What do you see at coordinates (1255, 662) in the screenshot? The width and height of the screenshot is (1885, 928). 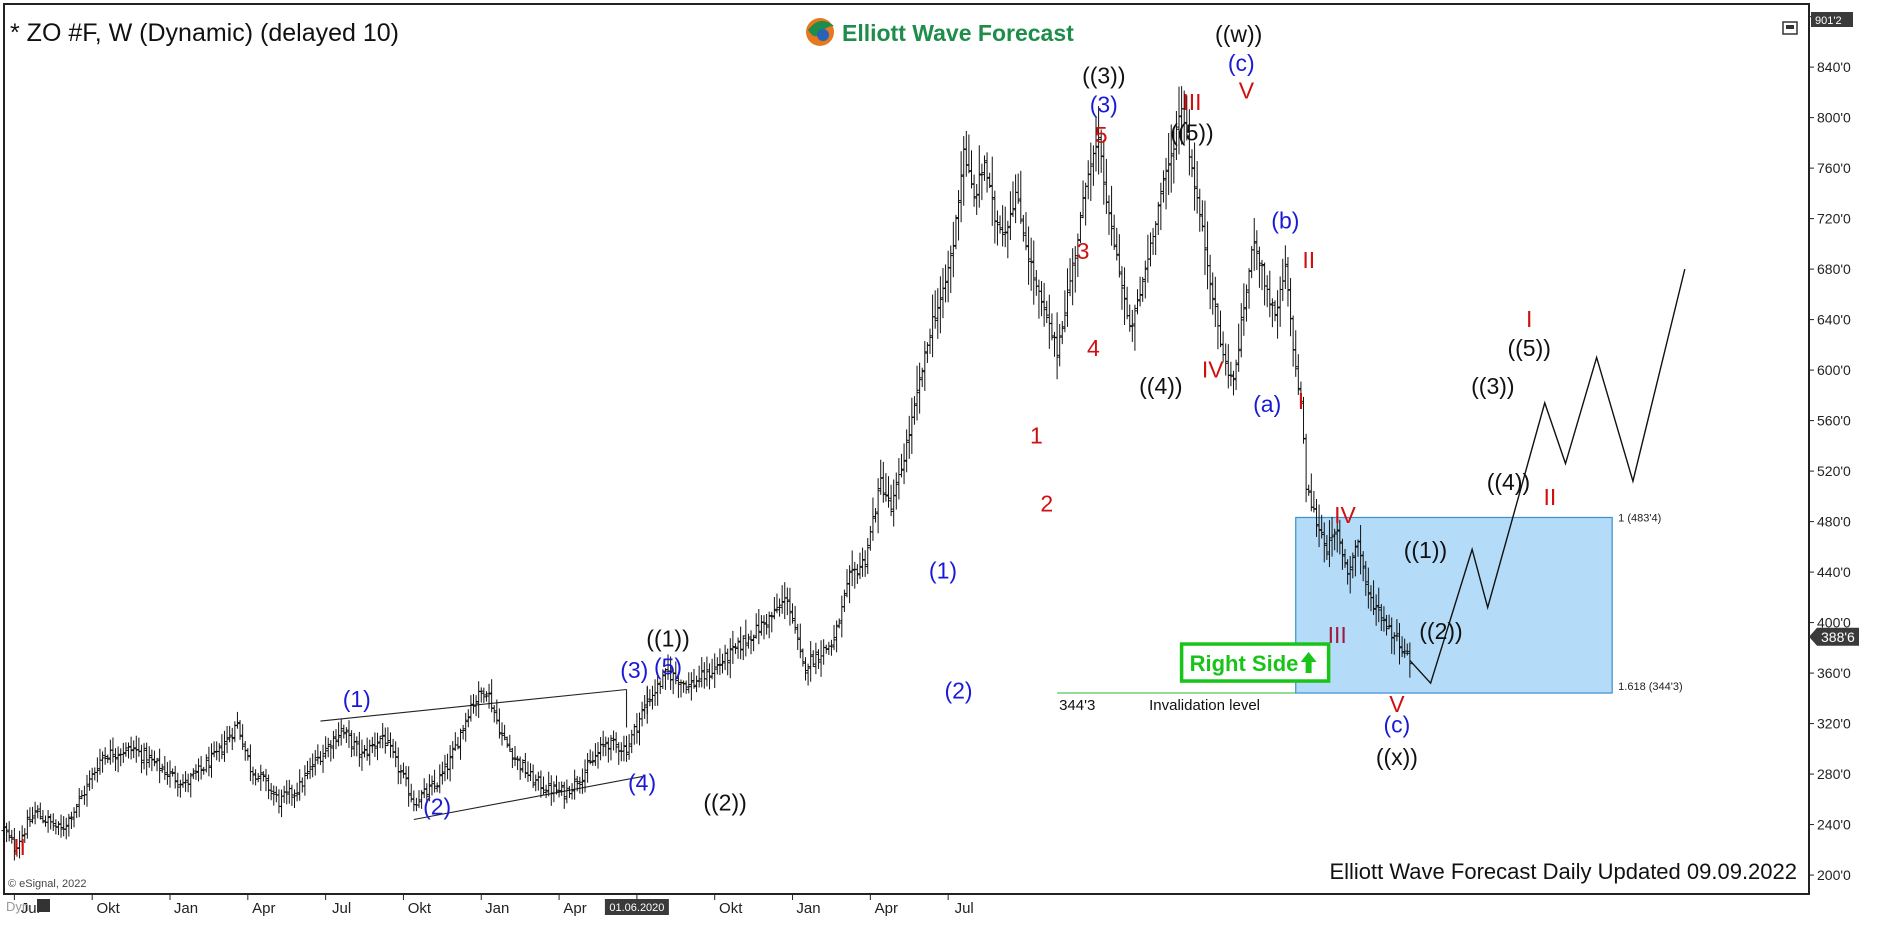 I see `right-side-badge: Right Side` at bounding box center [1255, 662].